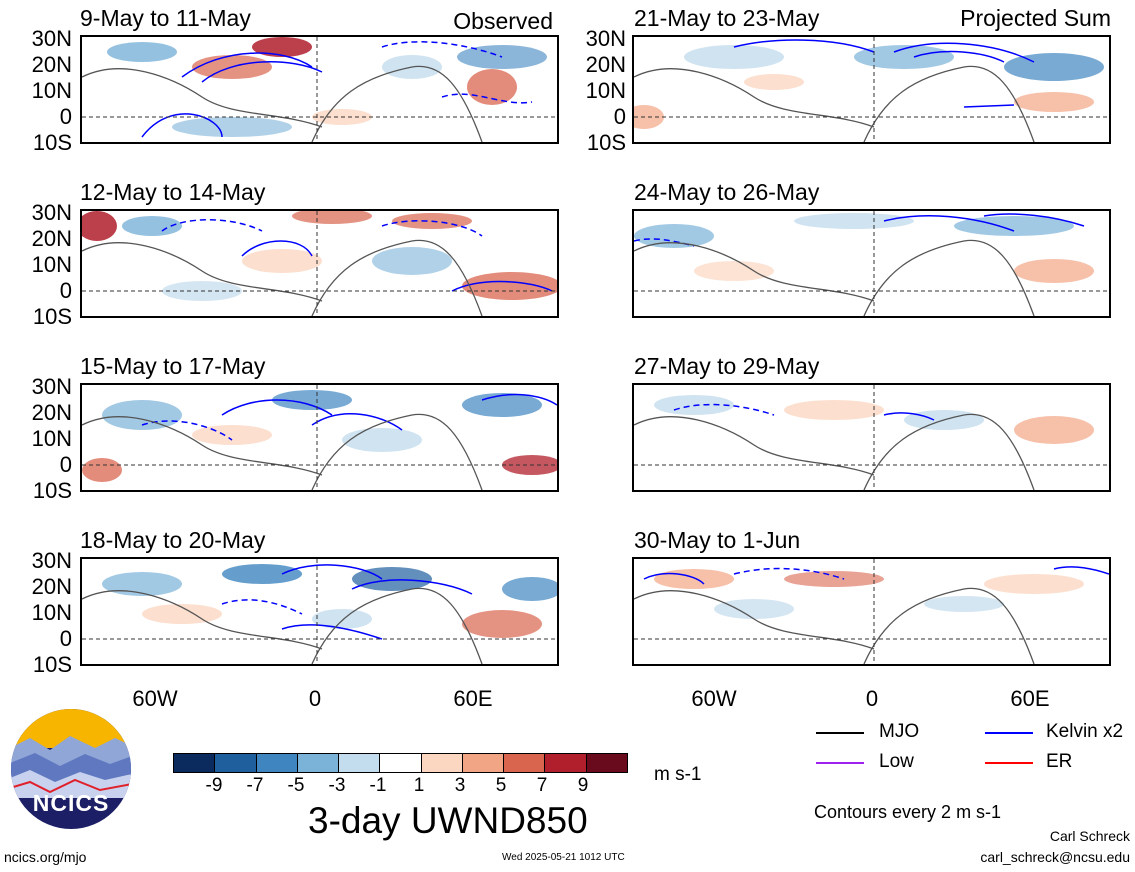 This screenshot has width=1135, height=872. I want to click on colorbar-label: 5, so click(501, 785).